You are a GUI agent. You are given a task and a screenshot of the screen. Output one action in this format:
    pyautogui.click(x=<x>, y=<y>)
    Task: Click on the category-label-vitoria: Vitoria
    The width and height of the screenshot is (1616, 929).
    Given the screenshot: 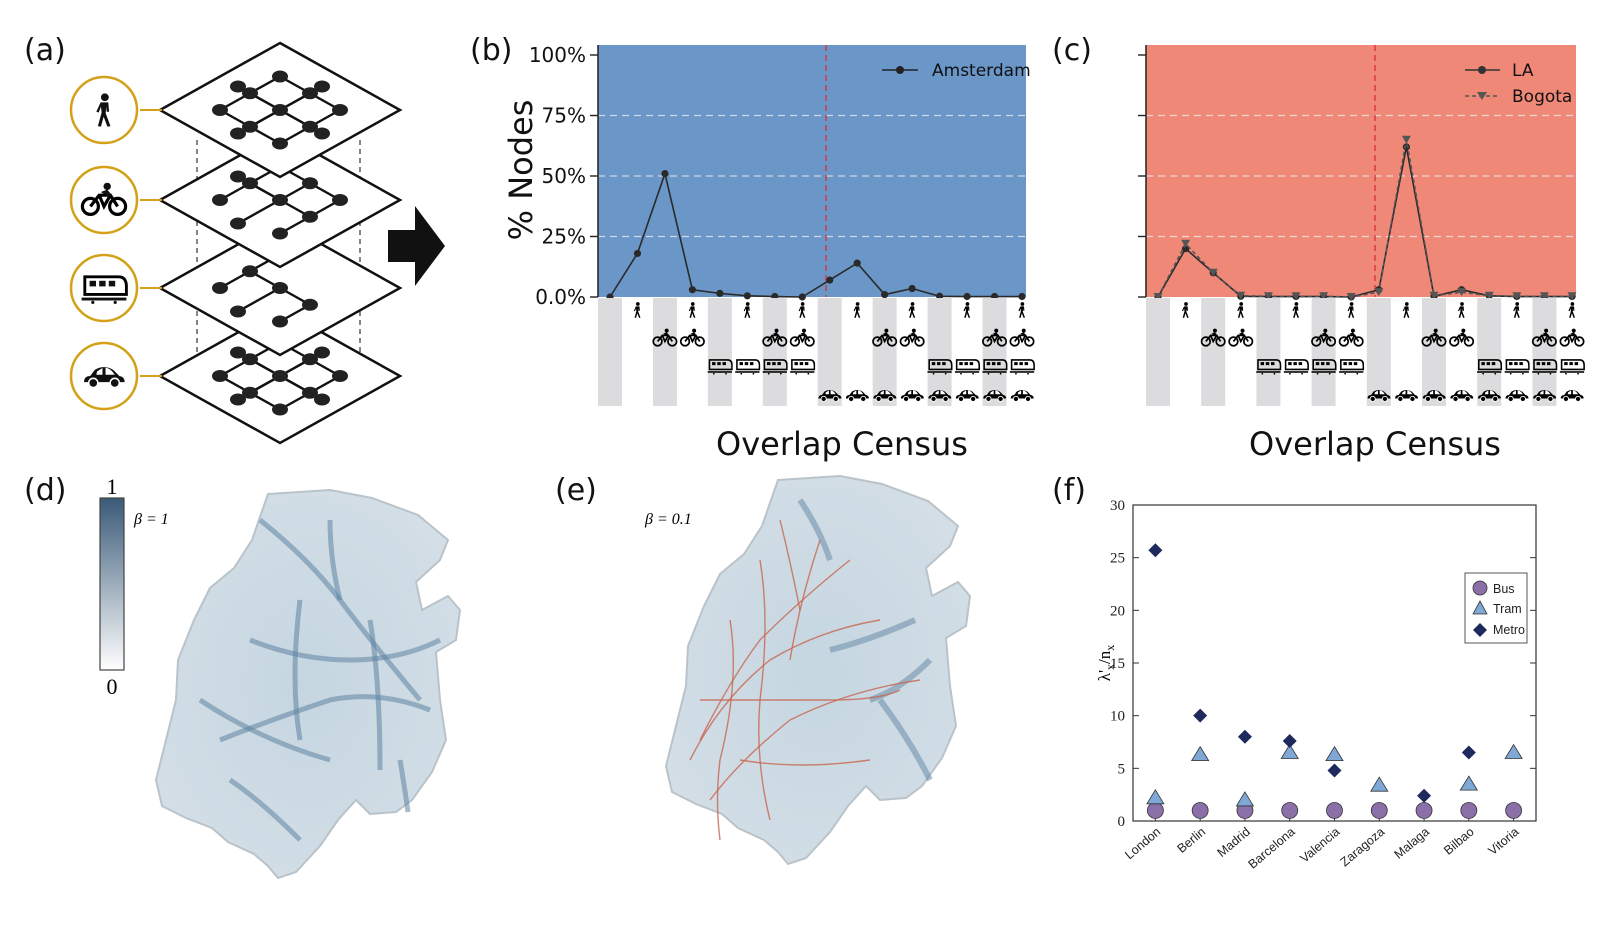 What is the action you would take?
    pyautogui.click(x=1504, y=841)
    